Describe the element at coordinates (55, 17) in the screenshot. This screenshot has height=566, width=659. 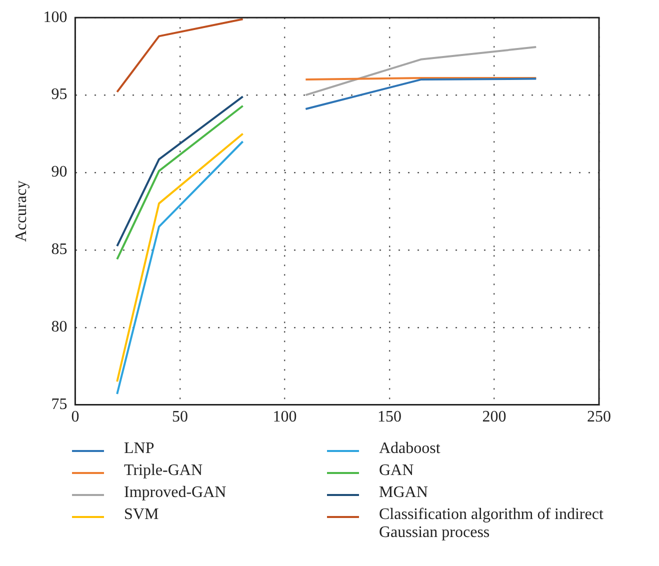
I see `y-tick-label: 100` at that location.